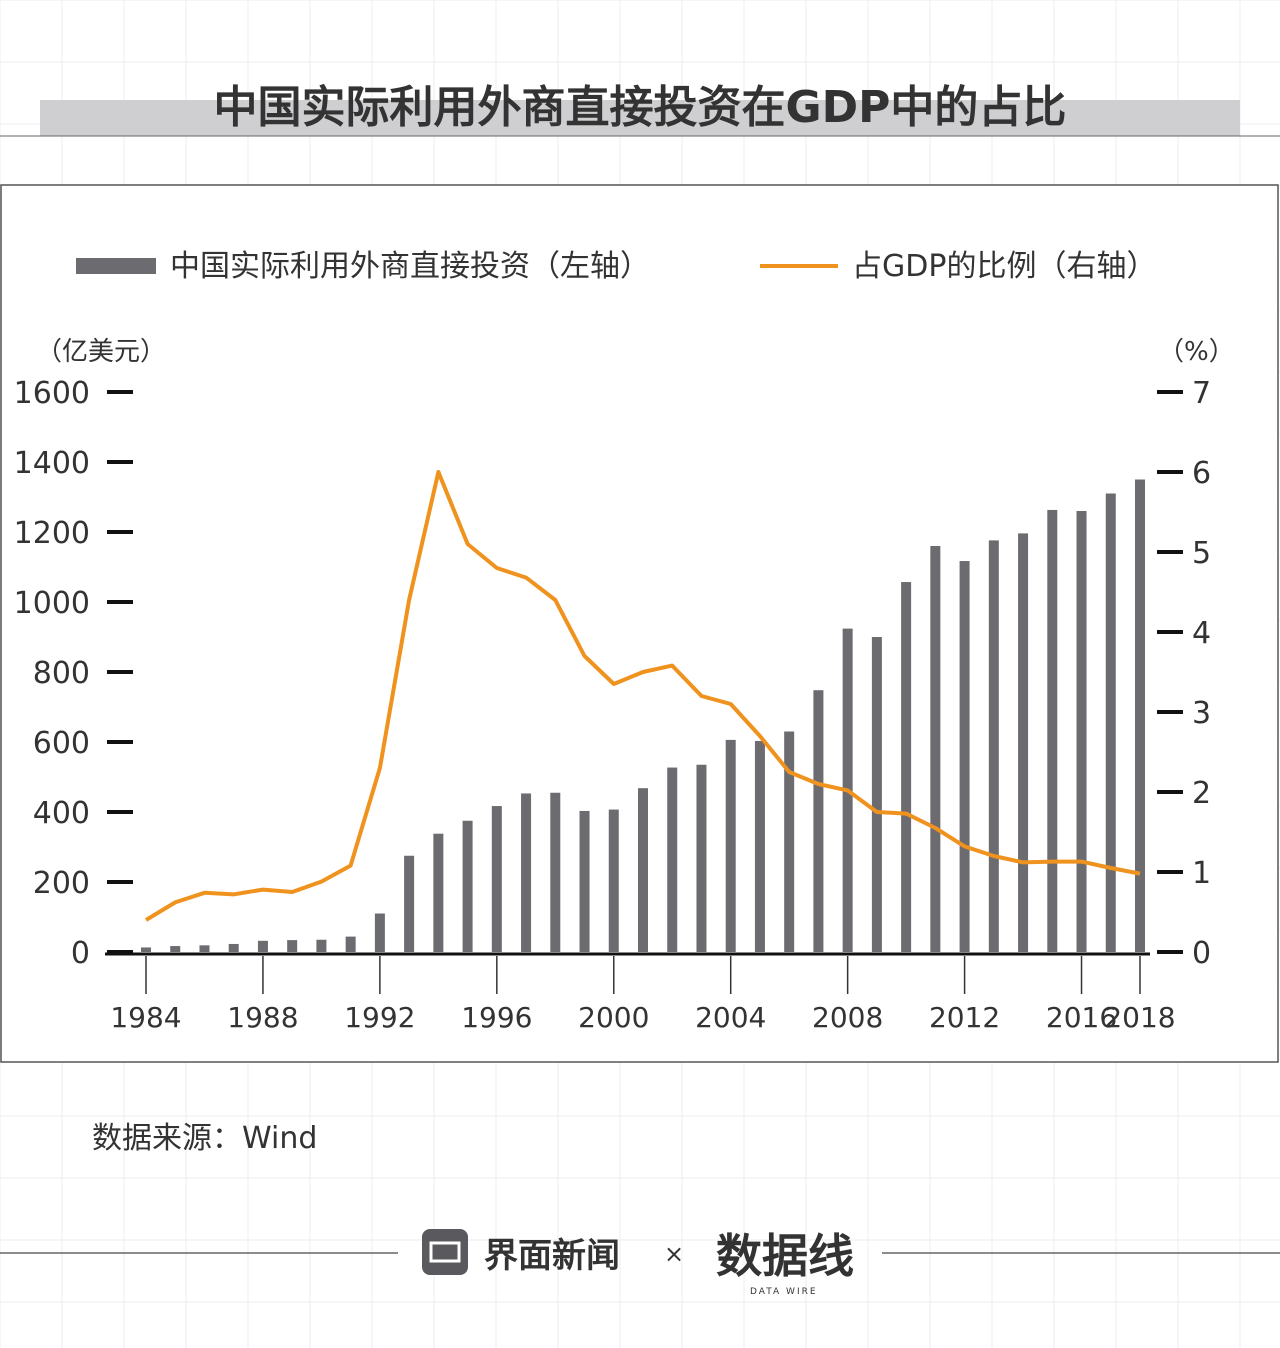  Describe the element at coordinates (759, 846) in the screenshot. I see `bar-2005` at that location.